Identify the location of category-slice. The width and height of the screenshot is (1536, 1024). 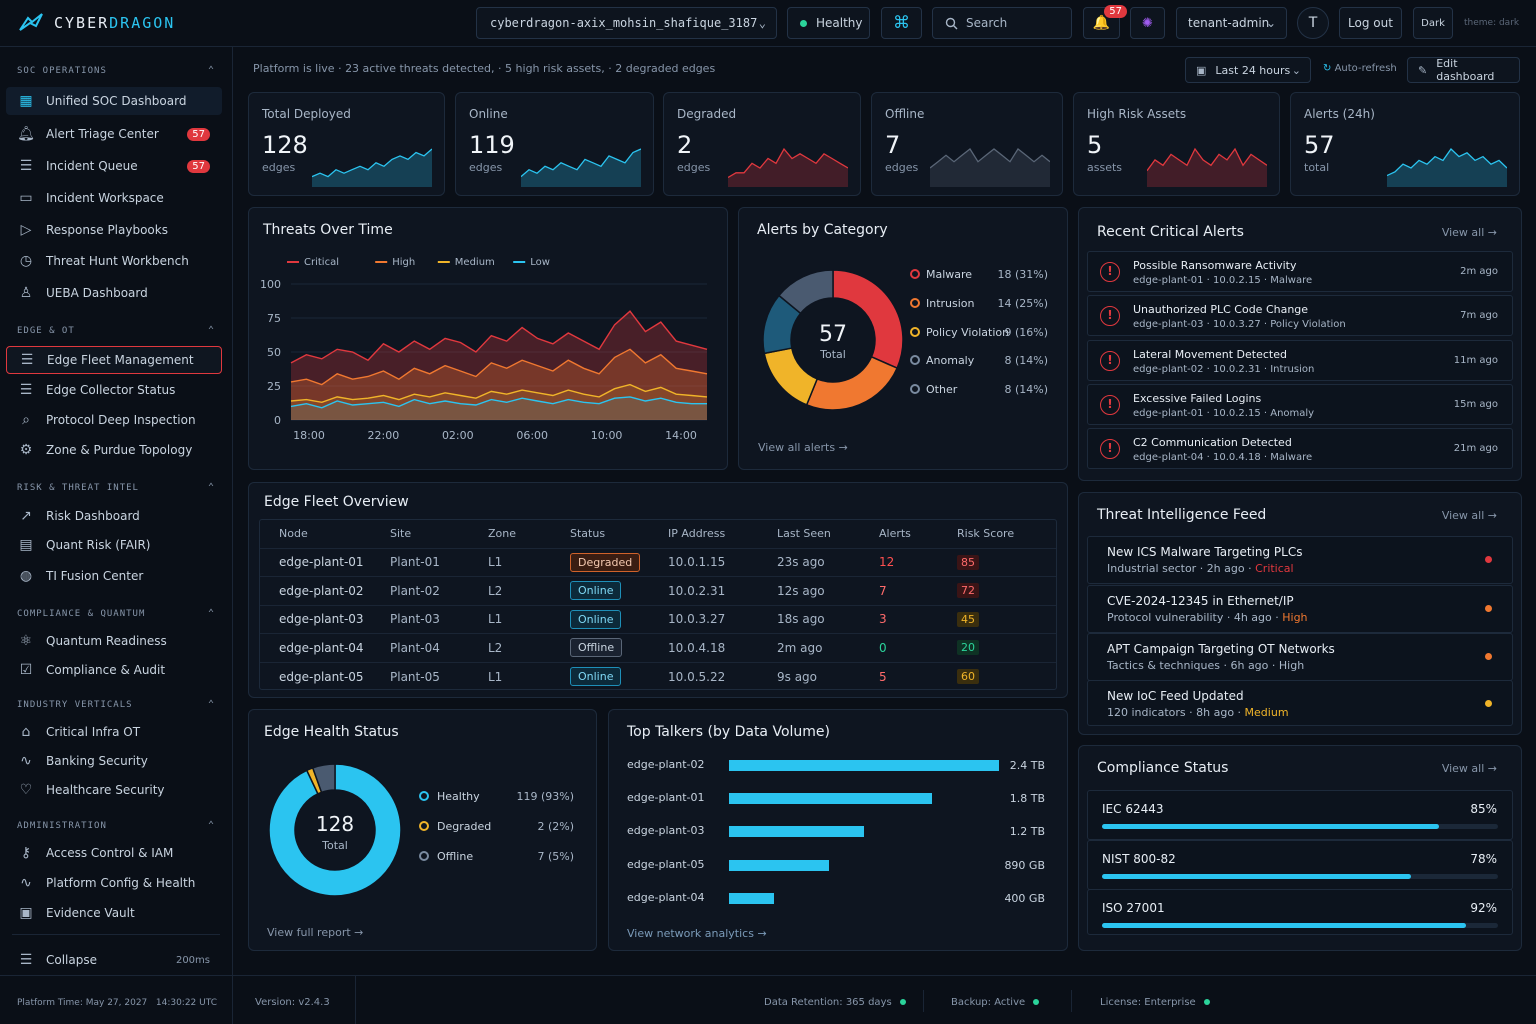
(852, 383).